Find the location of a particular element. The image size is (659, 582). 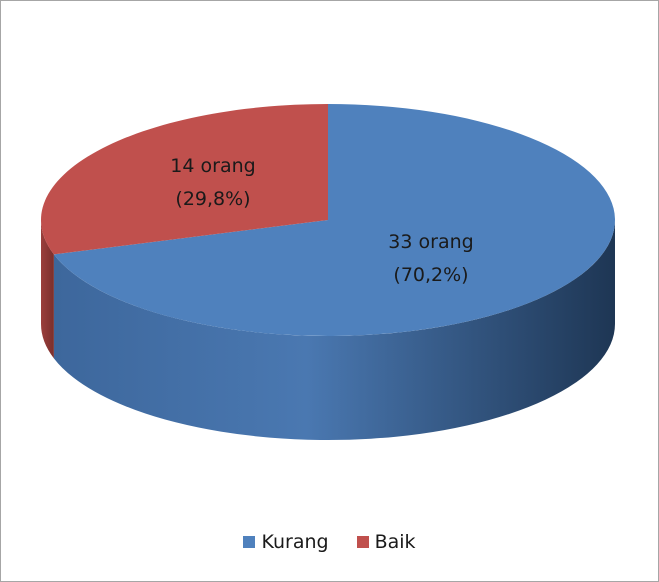

legend-label-baik: Baik is located at coordinates (395, 542).